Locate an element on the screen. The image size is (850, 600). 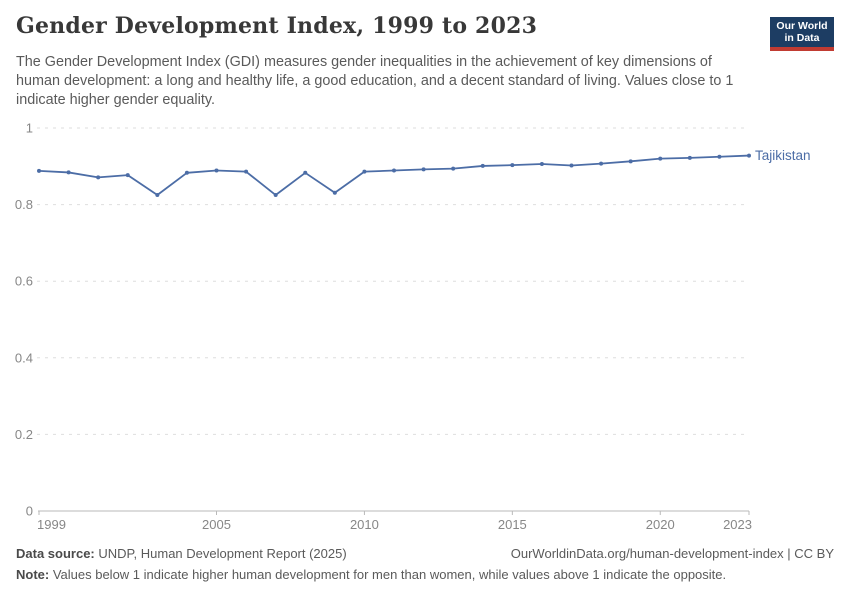
x-tick-label: 1999 is located at coordinates (51, 524).